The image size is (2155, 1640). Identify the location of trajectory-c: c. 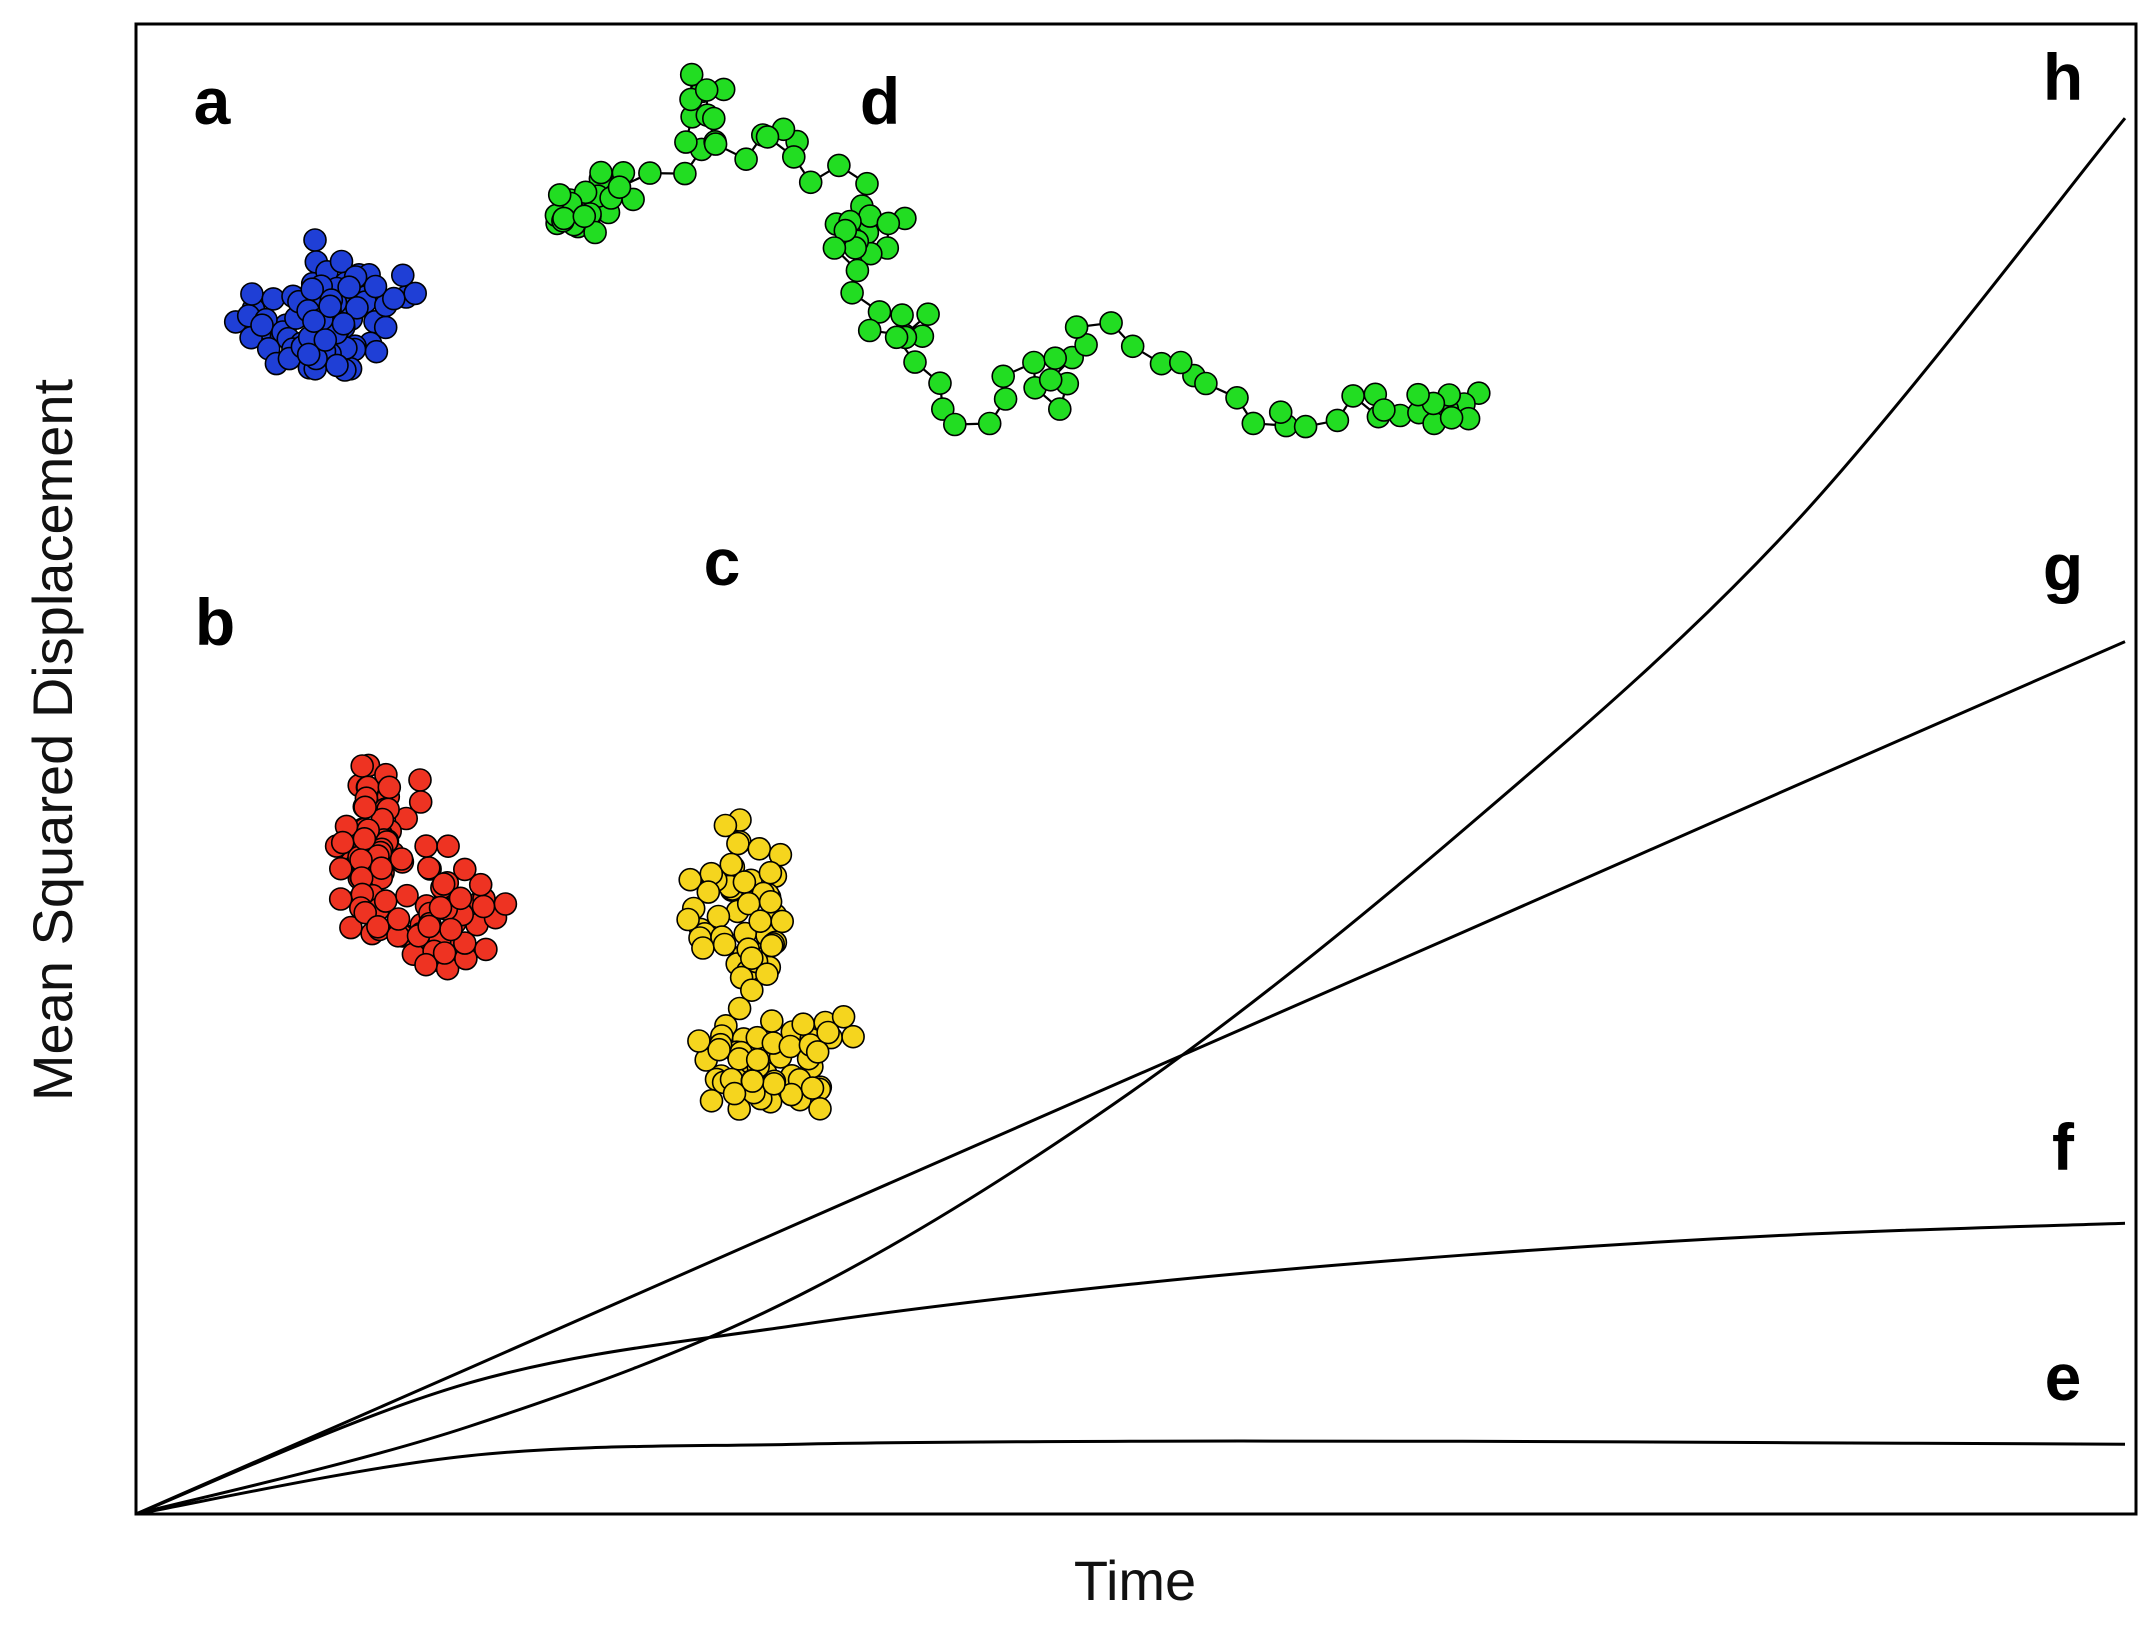
(770, 823).